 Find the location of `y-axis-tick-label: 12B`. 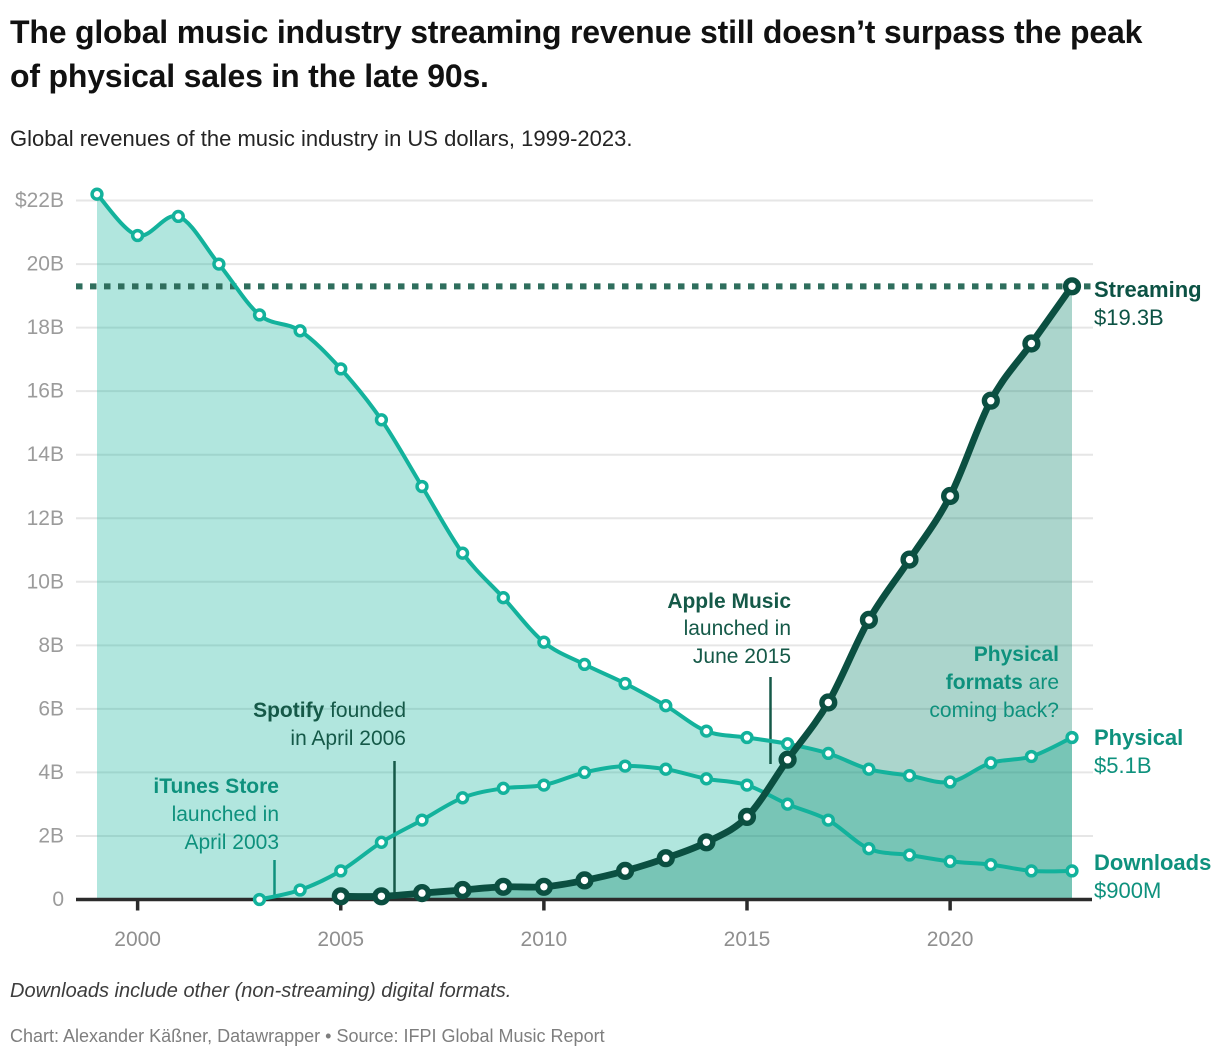

y-axis-tick-label: 12B is located at coordinates (45, 518).